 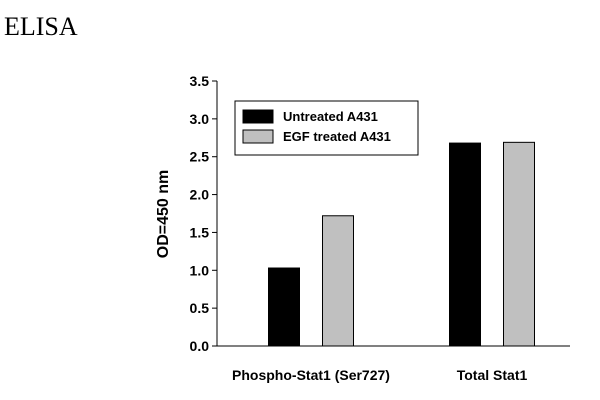 What do you see at coordinates (200, 270) in the screenshot?
I see `y-tick-label: 1.0` at bounding box center [200, 270].